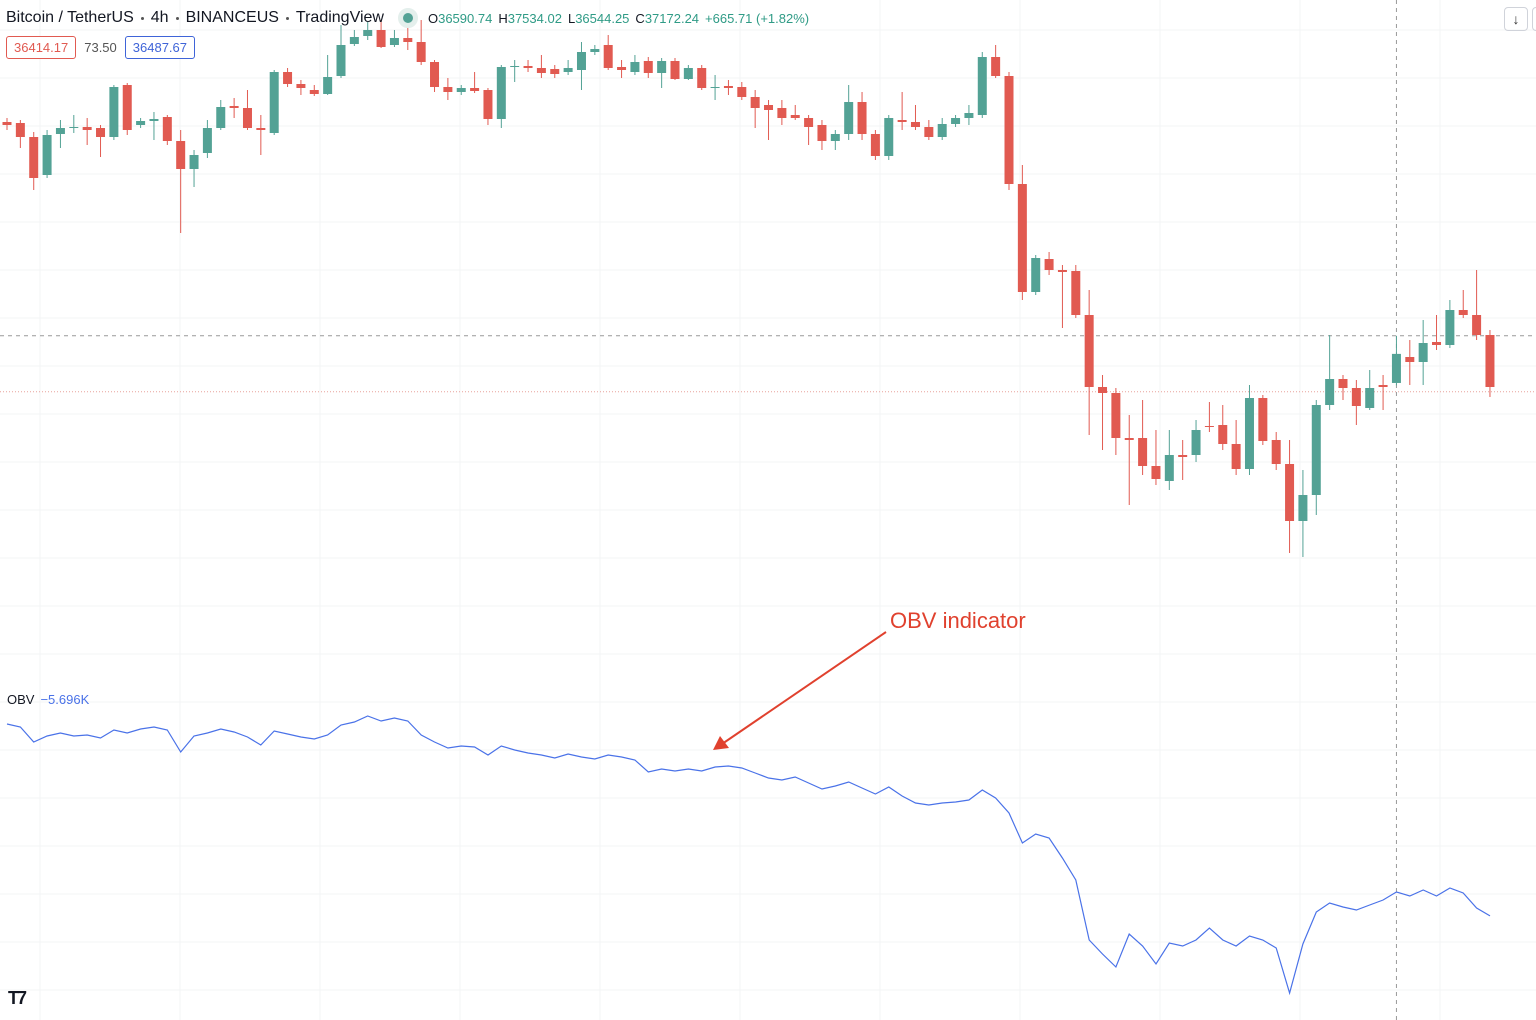 The width and height of the screenshot is (1536, 1020). What do you see at coordinates (1516, 19) in the screenshot?
I see `scroll-button: ↓` at bounding box center [1516, 19].